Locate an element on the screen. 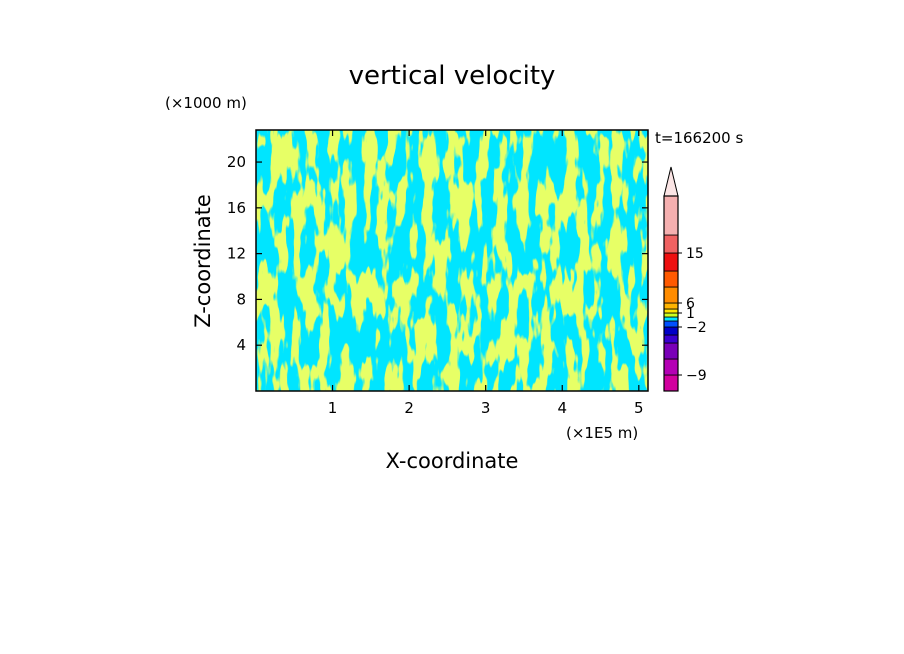 This screenshot has height=654, width=904. y-tick-label-1: 8 is located at coordinates (241, 299).